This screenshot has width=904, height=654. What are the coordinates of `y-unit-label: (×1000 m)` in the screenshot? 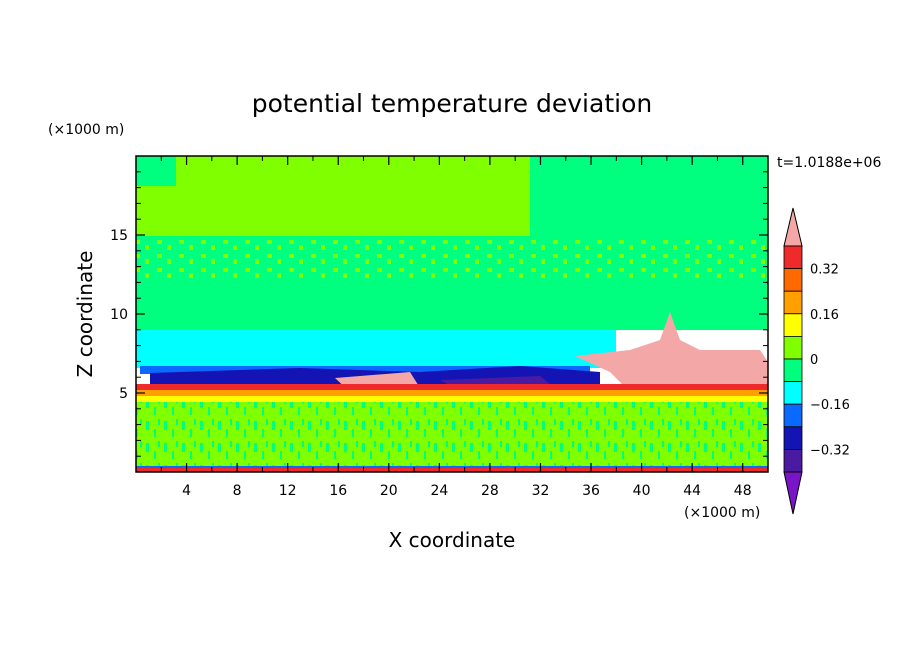 It's located at (86, 130).